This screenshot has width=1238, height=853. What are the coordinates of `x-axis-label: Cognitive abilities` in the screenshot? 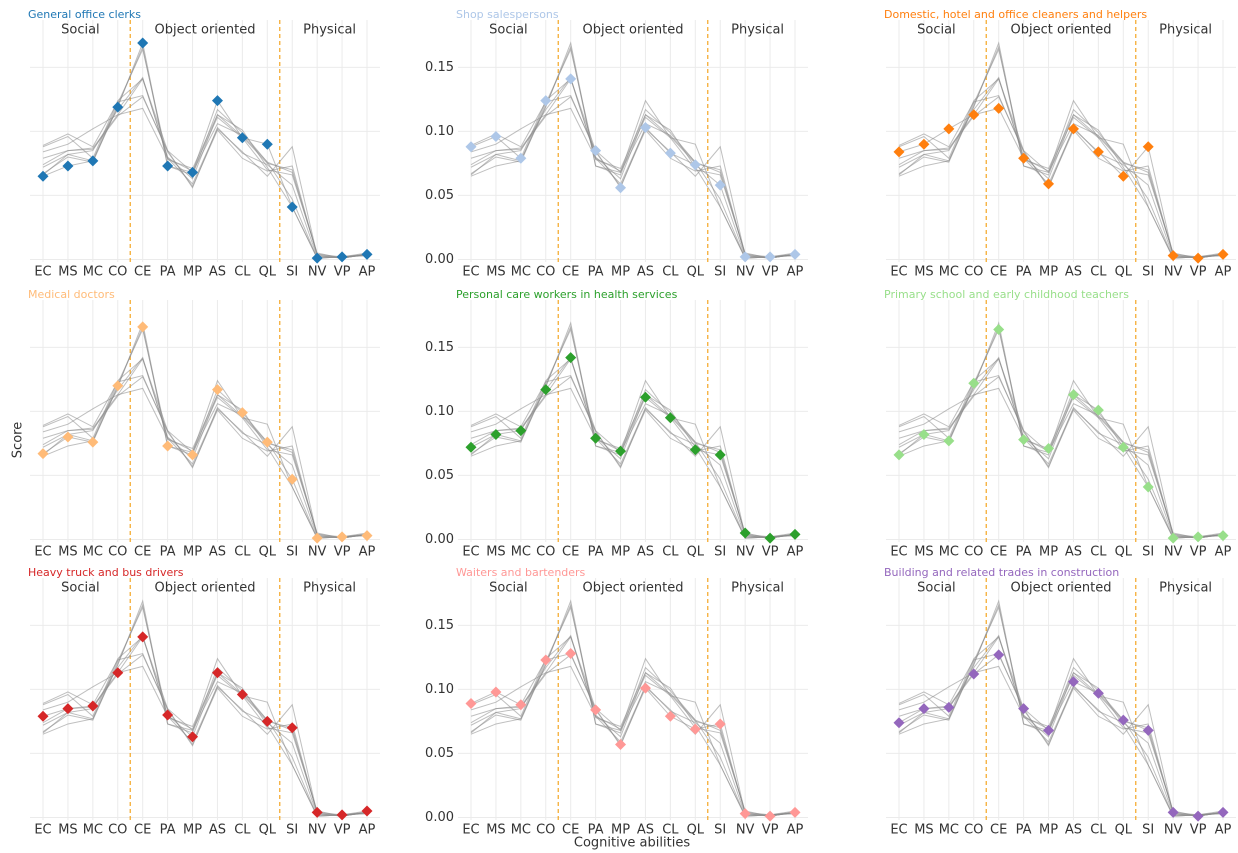 It's located at (632, 843).